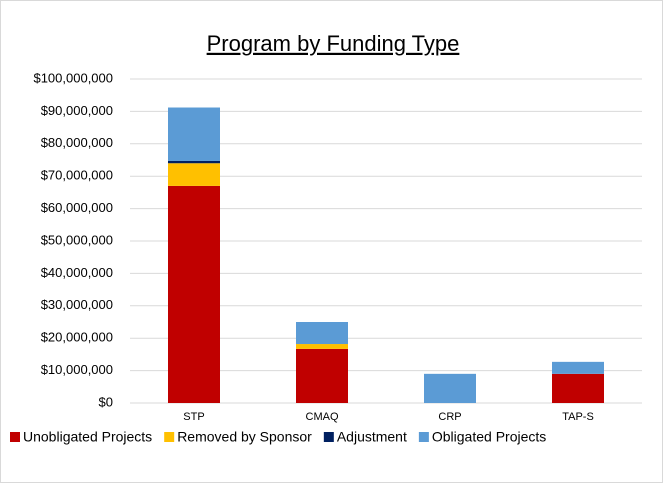 The image size is (663, 483). What do you see at coordinates (77, 142) in the screenshot?
I see `y-tick-label: $80,000,000` at bounding box center [77, 142].